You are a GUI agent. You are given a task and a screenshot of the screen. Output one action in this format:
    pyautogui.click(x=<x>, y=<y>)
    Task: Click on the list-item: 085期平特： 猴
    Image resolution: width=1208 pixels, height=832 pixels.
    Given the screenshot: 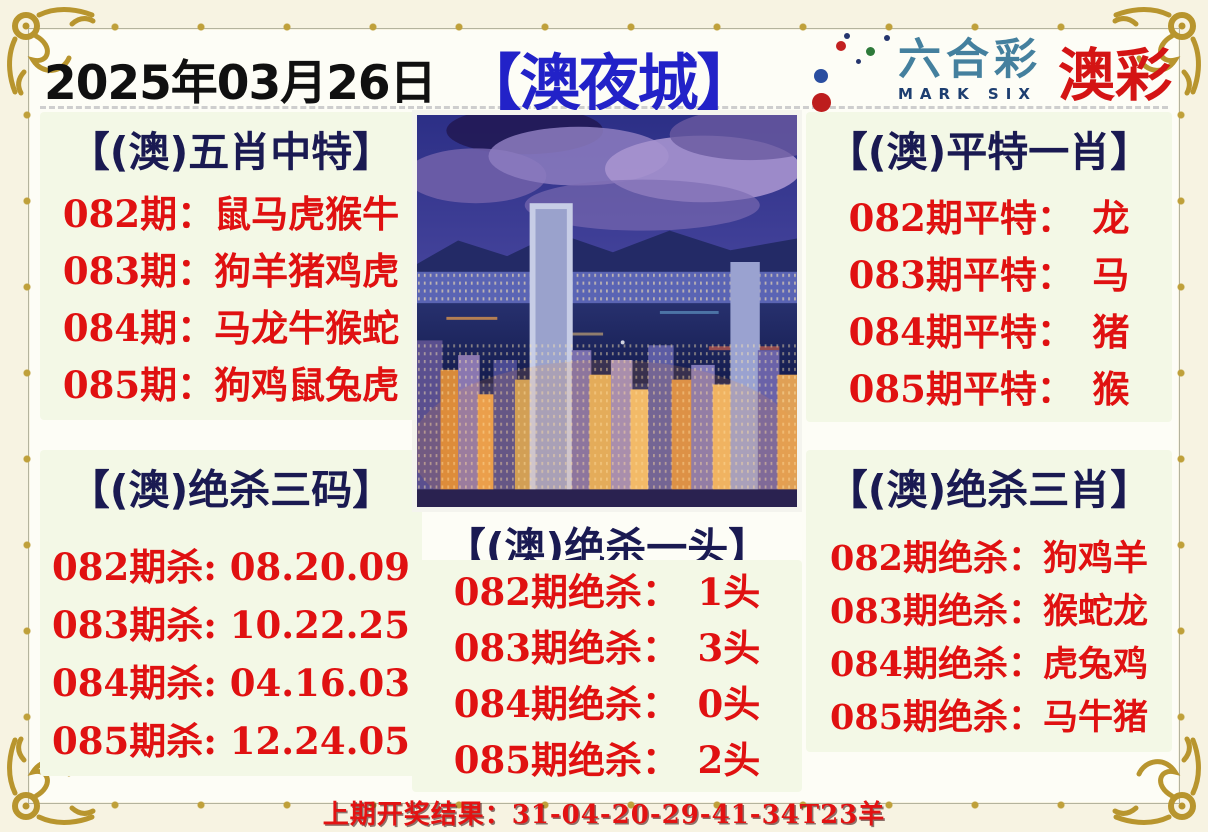 What is the action you would take?
    pyautogui.click(x=989, y=389)
    